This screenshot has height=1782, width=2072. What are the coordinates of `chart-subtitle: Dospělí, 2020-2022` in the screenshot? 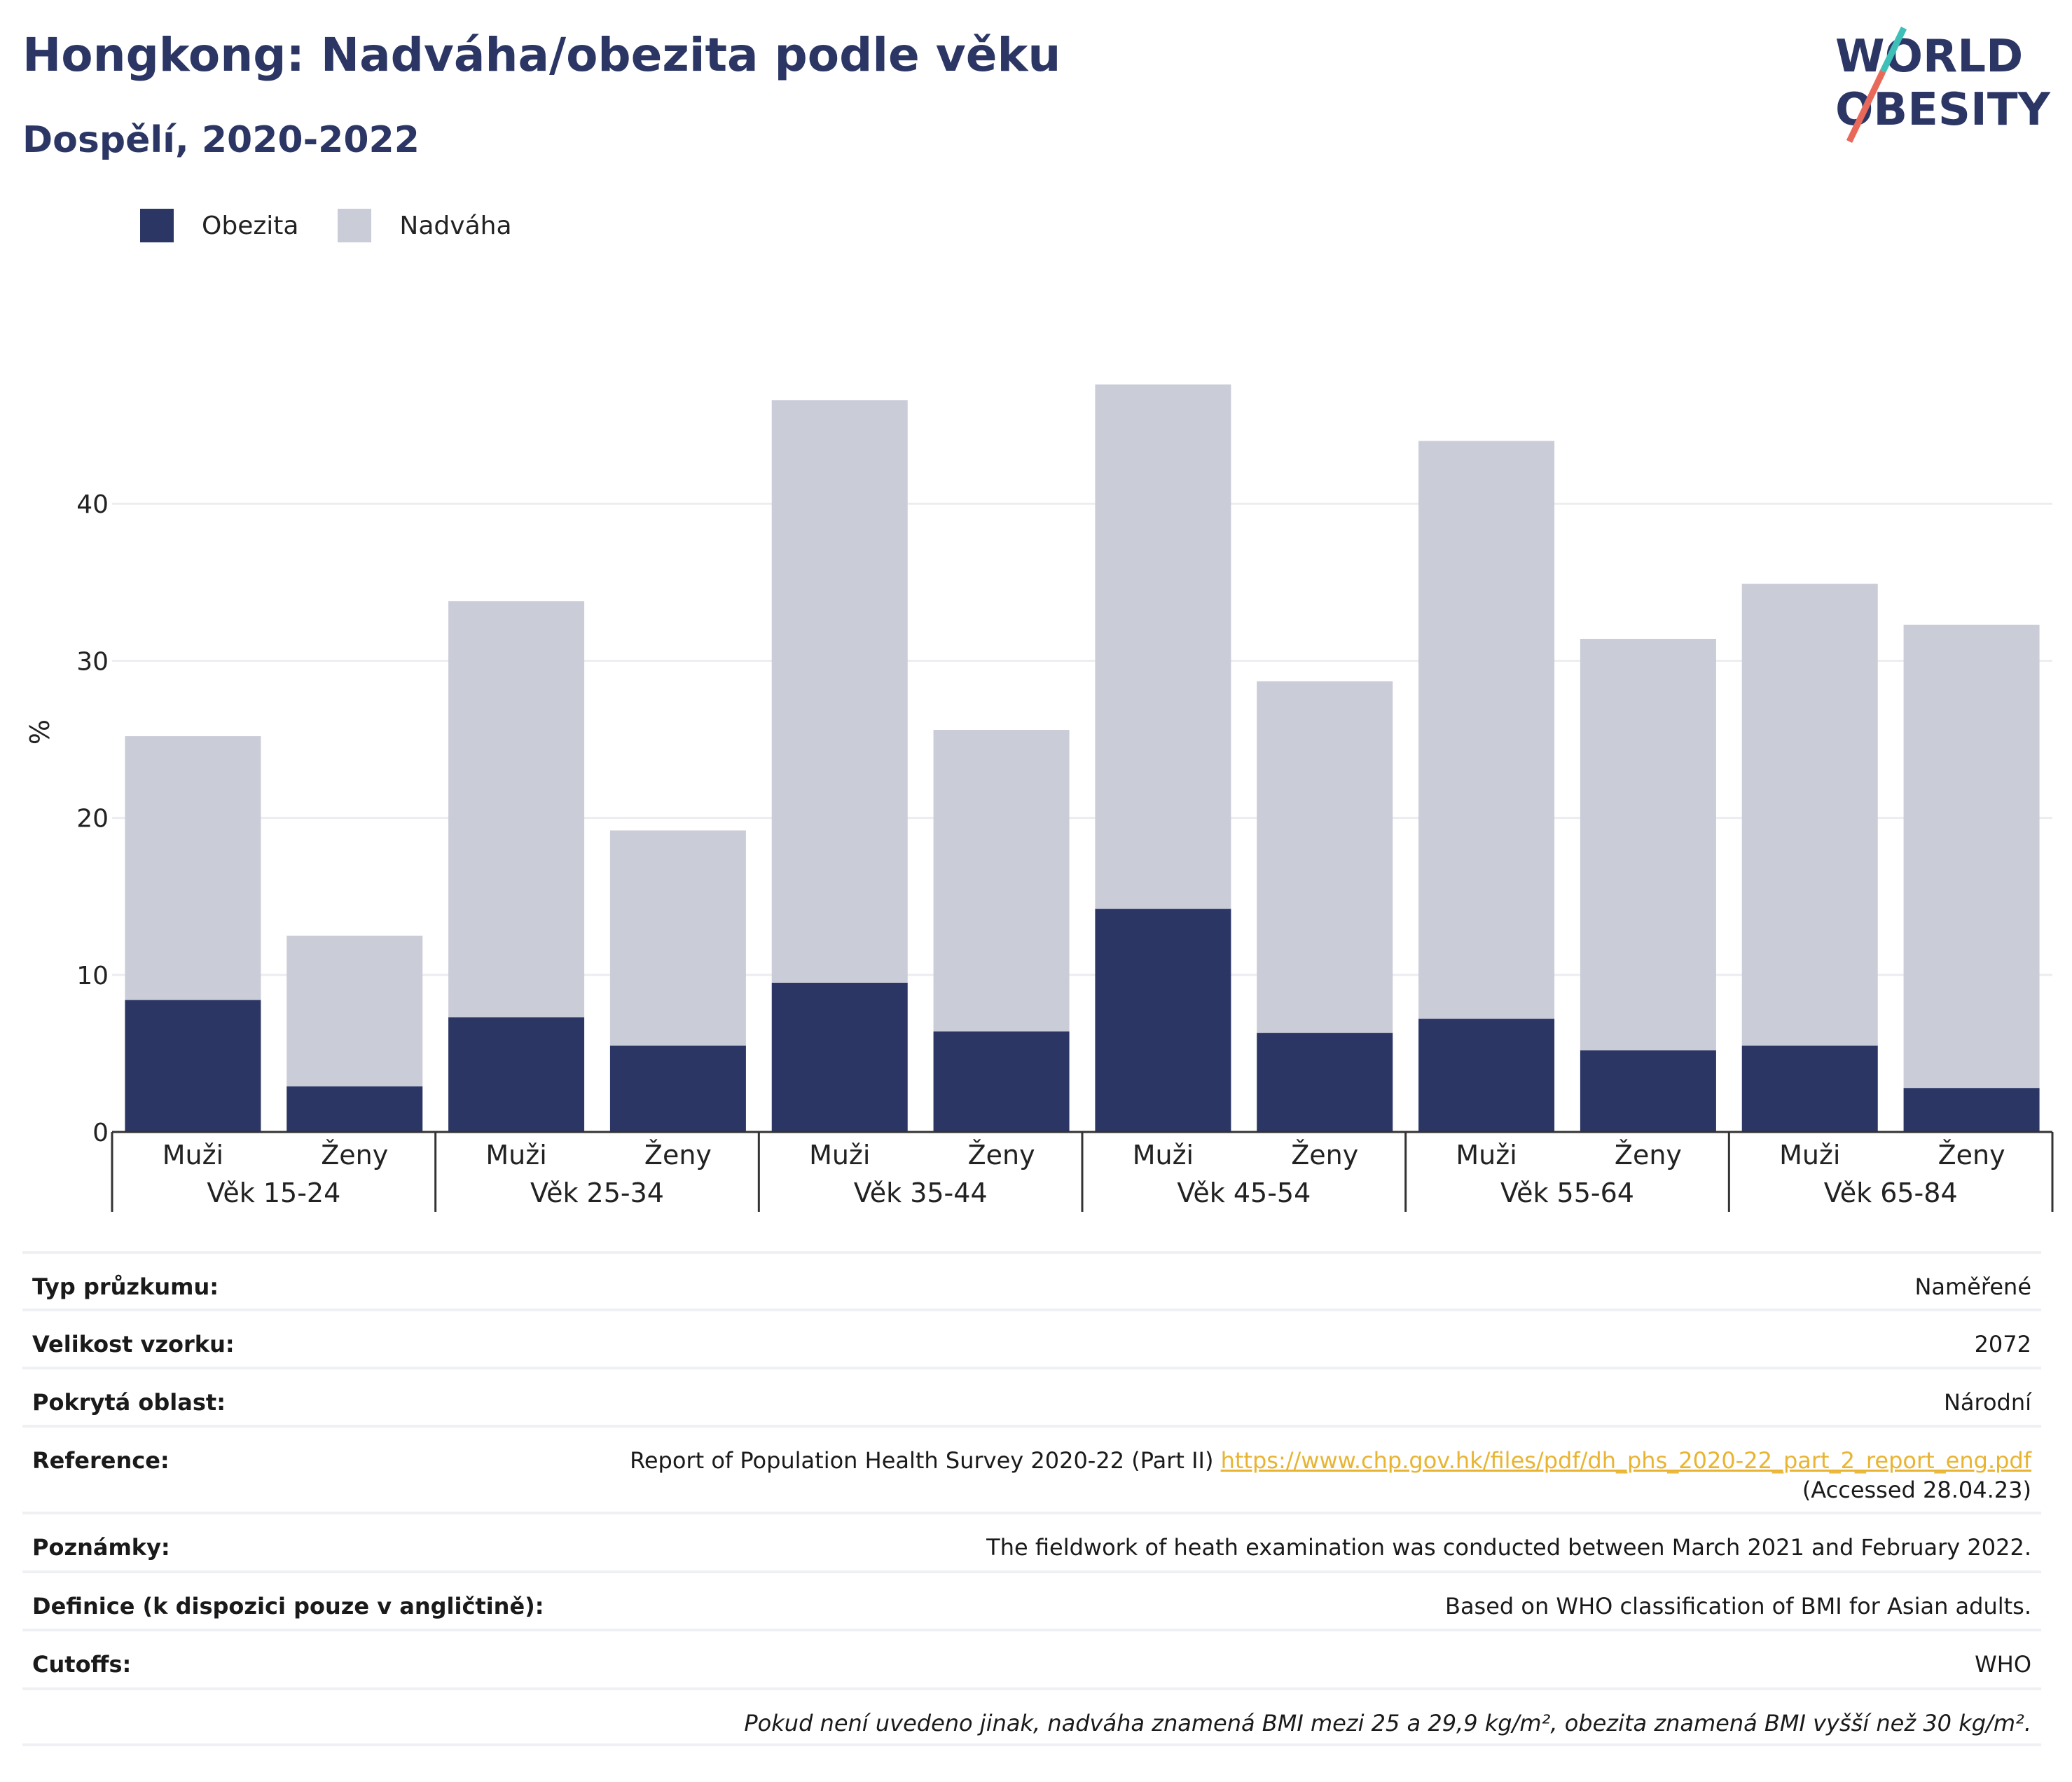 It's located at (221, 140).